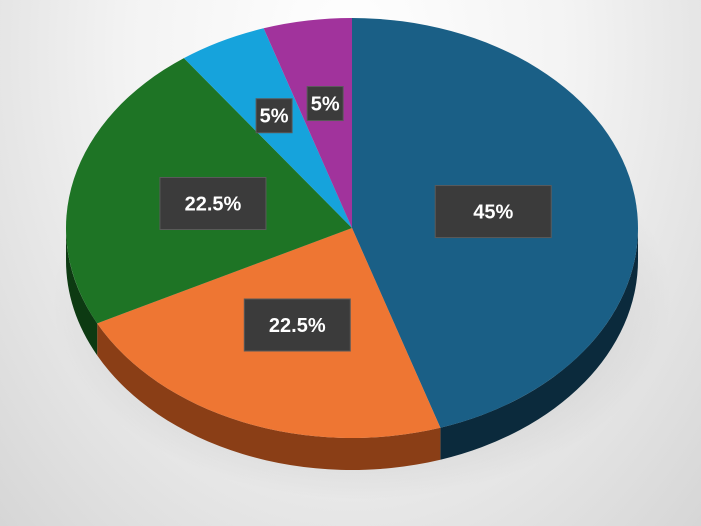 The image size is (701, 526). I want to click on data-label-text: 45%, so click(493, 213).